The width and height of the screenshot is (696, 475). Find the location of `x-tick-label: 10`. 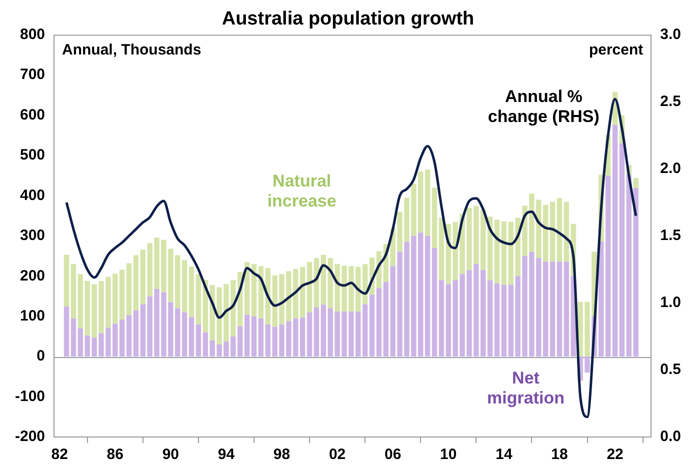

x-tick-label: 10 is located at coordinates (448, 455).